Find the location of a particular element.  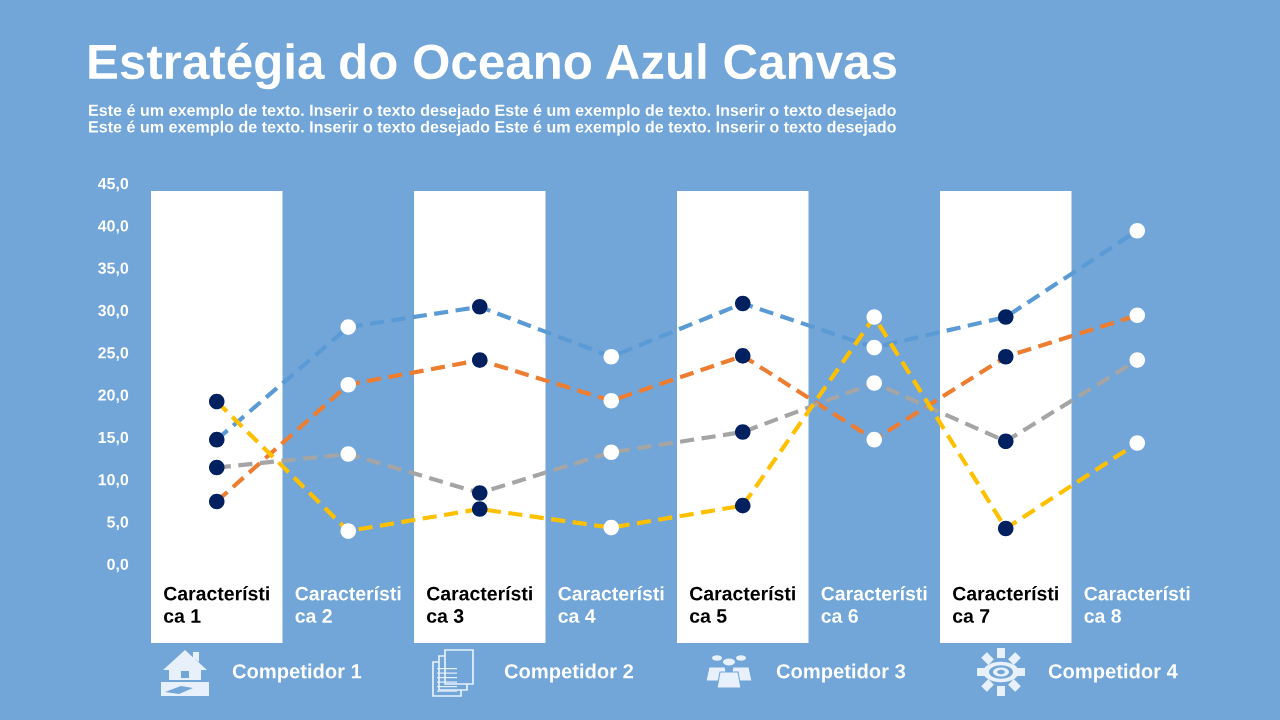

x-tick-label: Característica 6 is located at coordinates (874, 604).